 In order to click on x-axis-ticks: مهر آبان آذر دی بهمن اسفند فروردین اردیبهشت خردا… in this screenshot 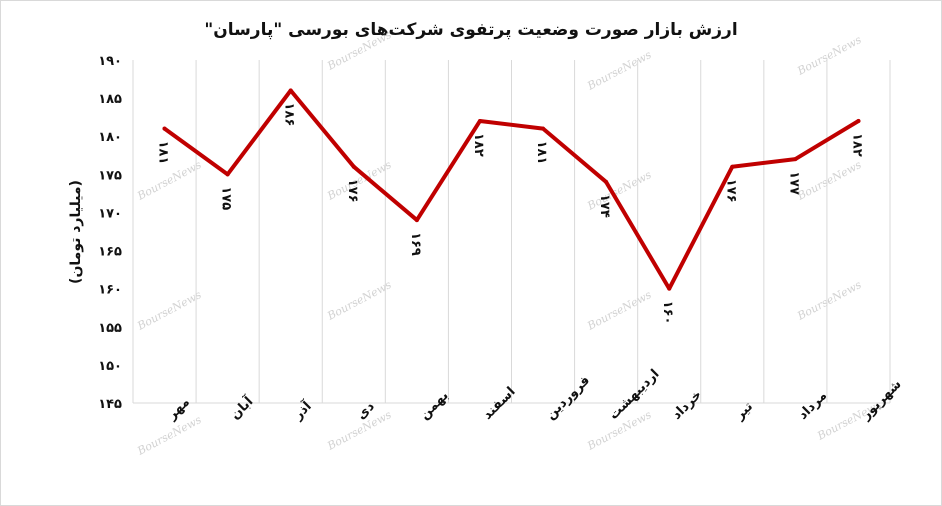, I will do `click(534, 395)`.